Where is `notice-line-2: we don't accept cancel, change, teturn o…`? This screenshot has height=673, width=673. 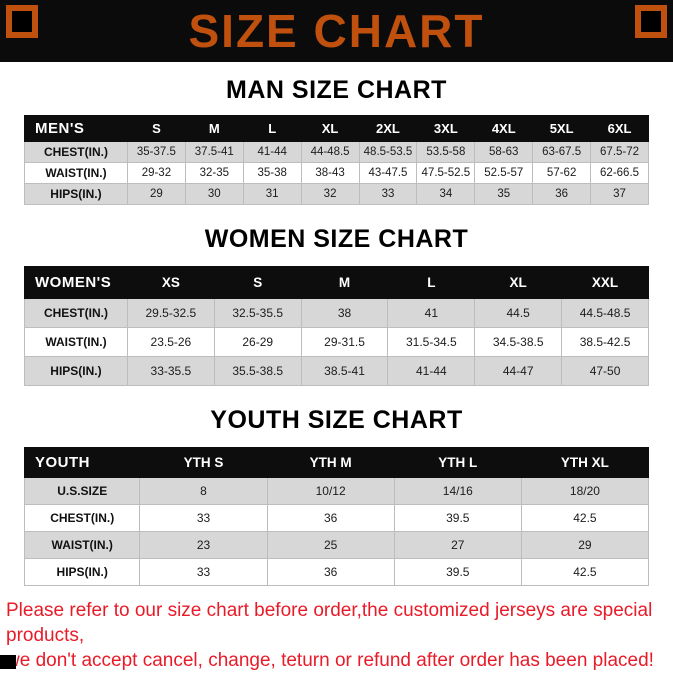
notice-line-2: we don't accept cancel, change, teturn o… is located at coordinates (330, 661).